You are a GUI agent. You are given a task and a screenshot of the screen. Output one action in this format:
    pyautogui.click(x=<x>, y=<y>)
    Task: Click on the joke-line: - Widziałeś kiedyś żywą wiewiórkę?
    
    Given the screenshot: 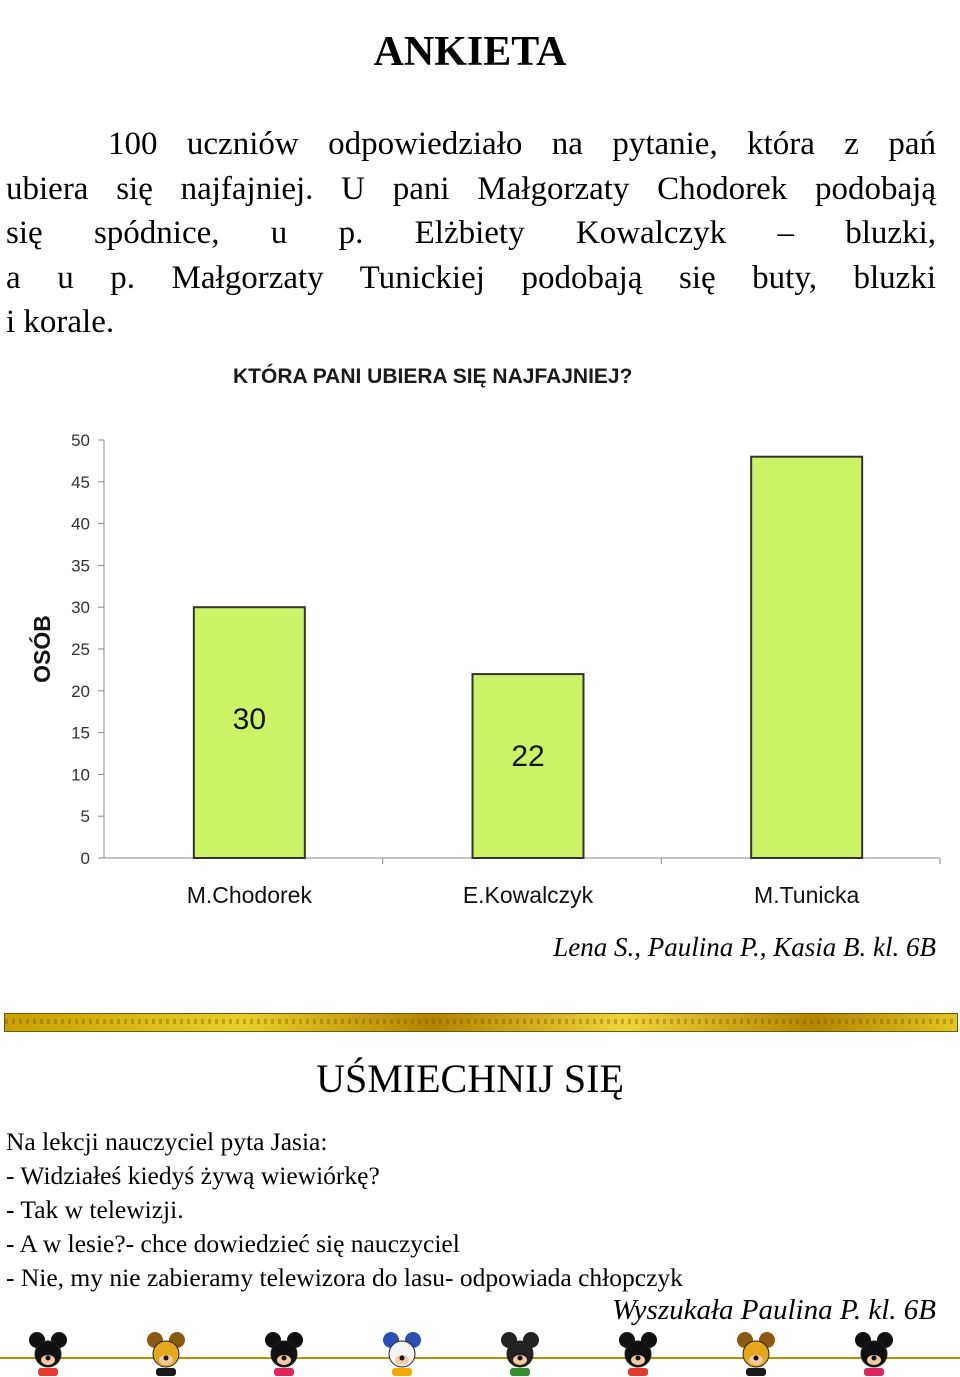 What is the action you would take?
    pyautogui.click(x=193, y=1175)
    